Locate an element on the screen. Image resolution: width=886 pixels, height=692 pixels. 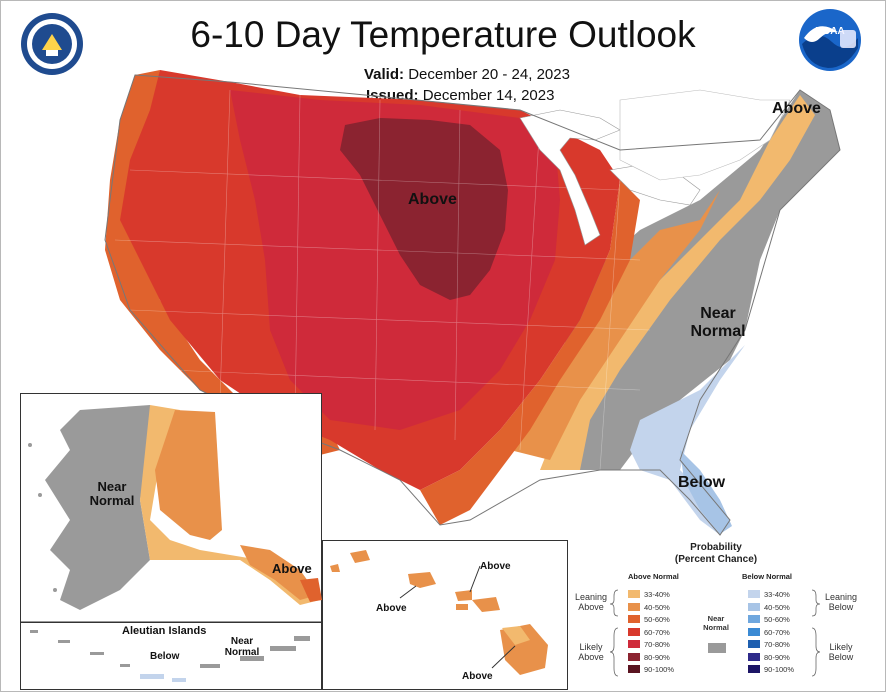
aleutian-below-label: Below is located at coordinates (165, 656).